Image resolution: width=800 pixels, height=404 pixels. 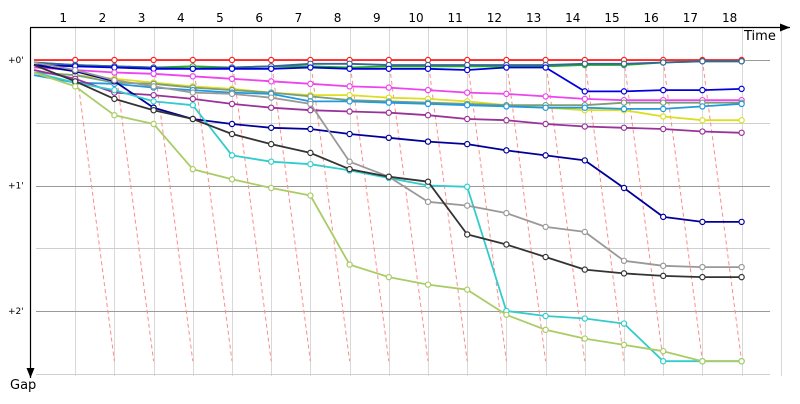 What do you see at coordinates (16, 187) in the screenshot?
I see `y-tick-label: +1'` at bounding box center [16, 187].